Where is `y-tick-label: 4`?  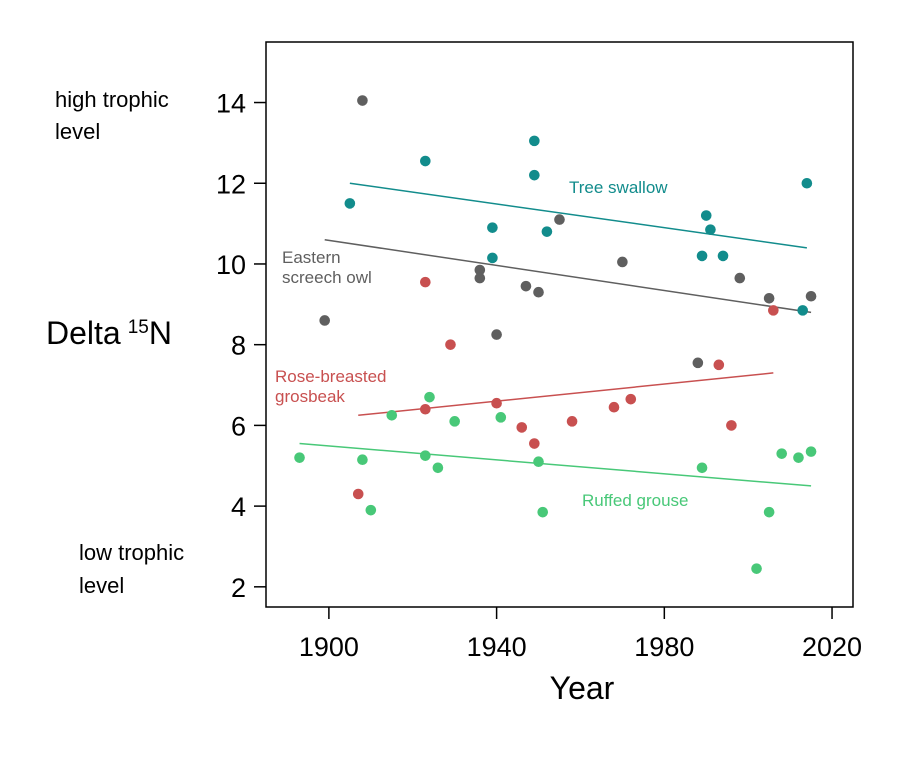 y-tick-label: 4 is located at coordinates (238, 507).